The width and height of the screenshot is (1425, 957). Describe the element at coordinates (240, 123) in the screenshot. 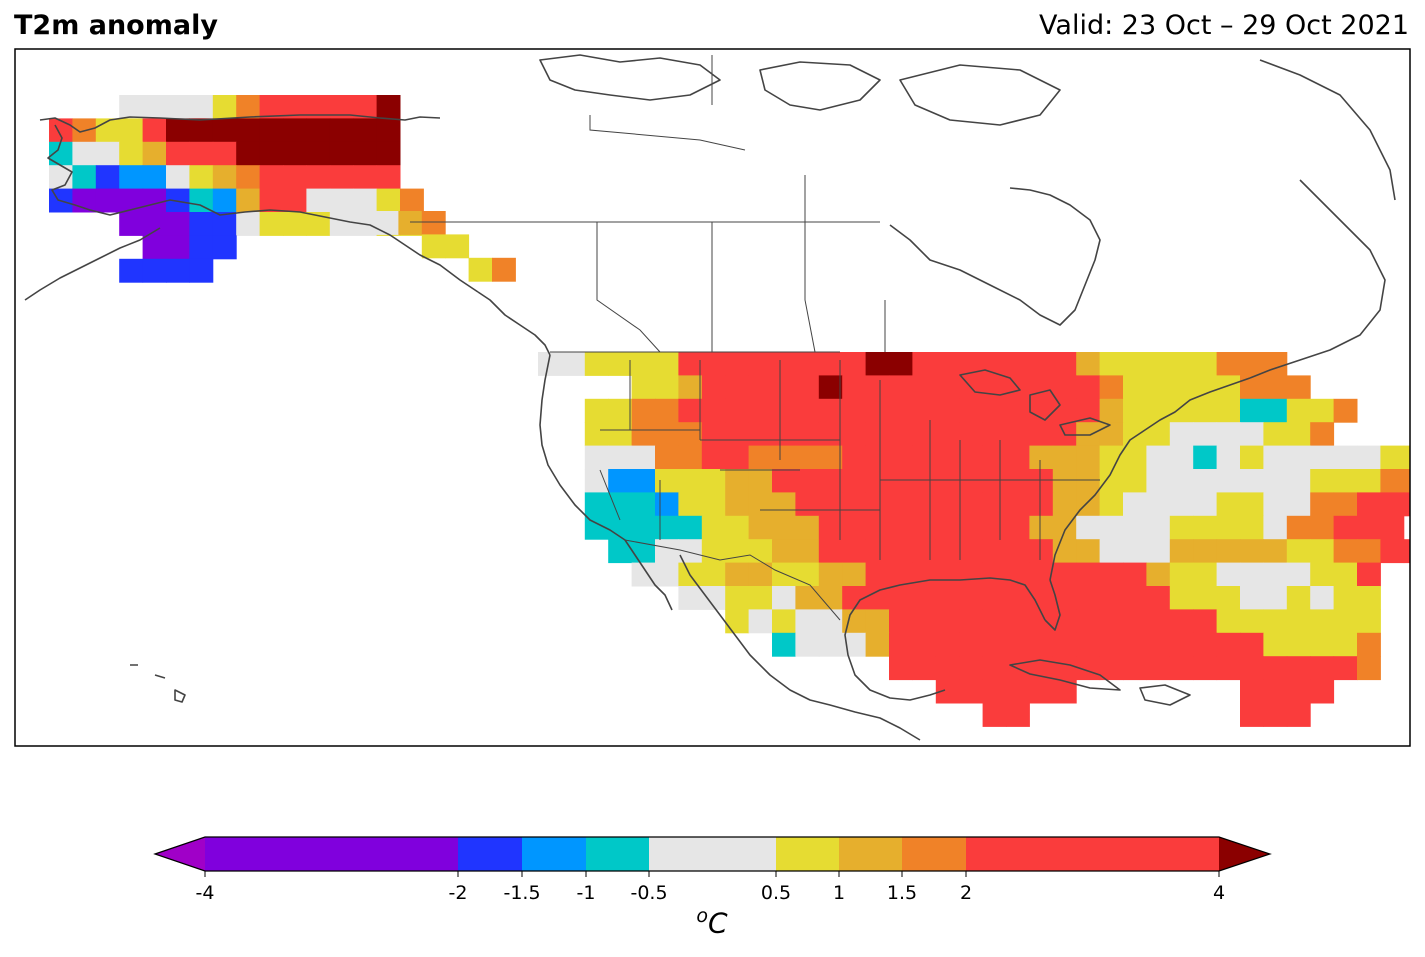

I see `alaska-coastline` at that location.